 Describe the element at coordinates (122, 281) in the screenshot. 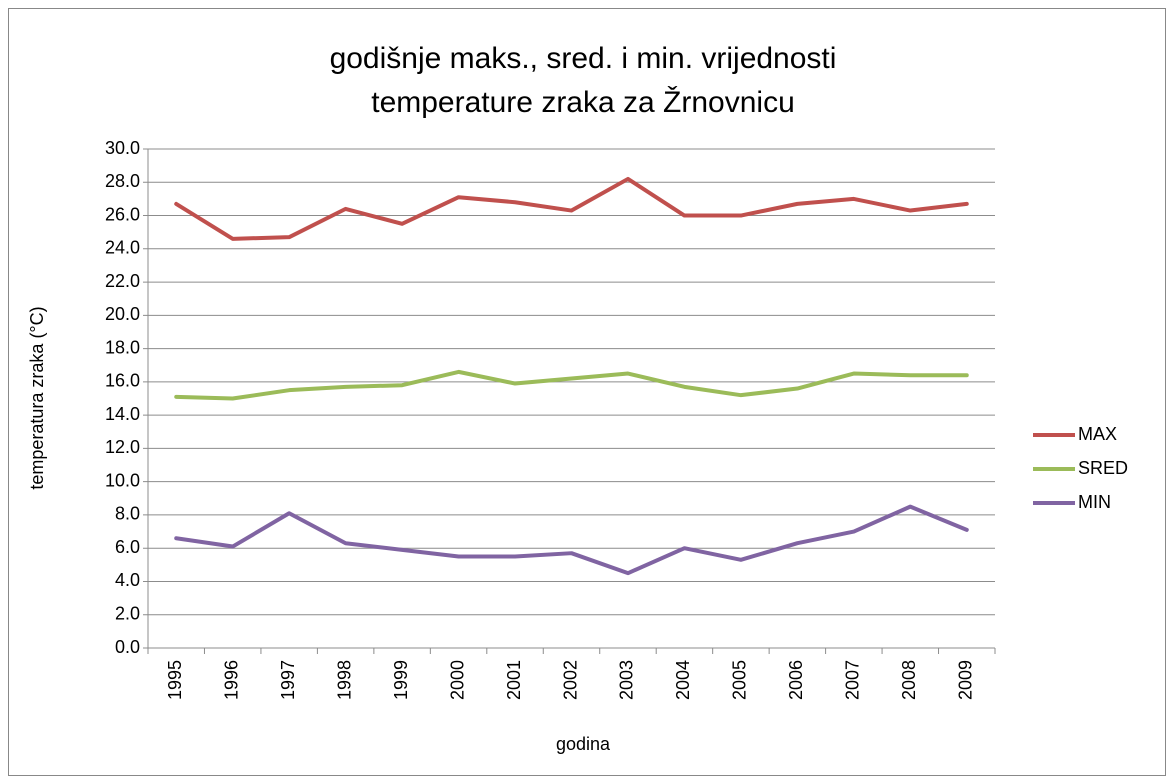

I see `y-tick-label: 22.0` at that location.